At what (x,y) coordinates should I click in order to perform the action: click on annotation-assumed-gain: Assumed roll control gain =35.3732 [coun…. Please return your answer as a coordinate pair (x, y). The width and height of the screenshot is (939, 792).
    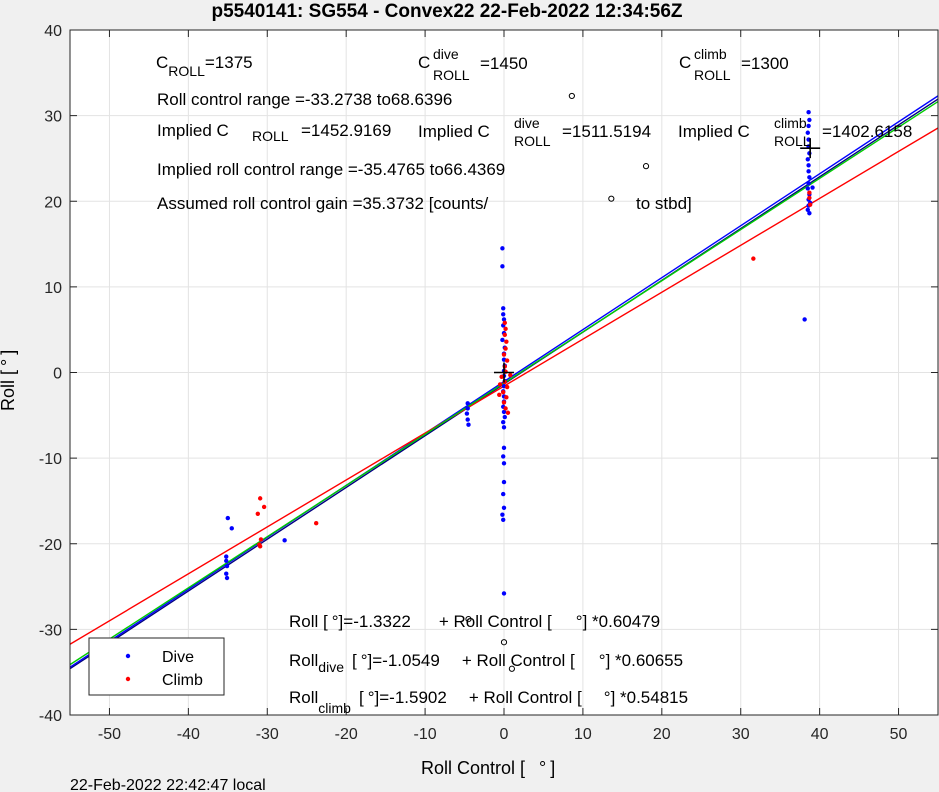
    Looking at the image, I should click on (323, 203).